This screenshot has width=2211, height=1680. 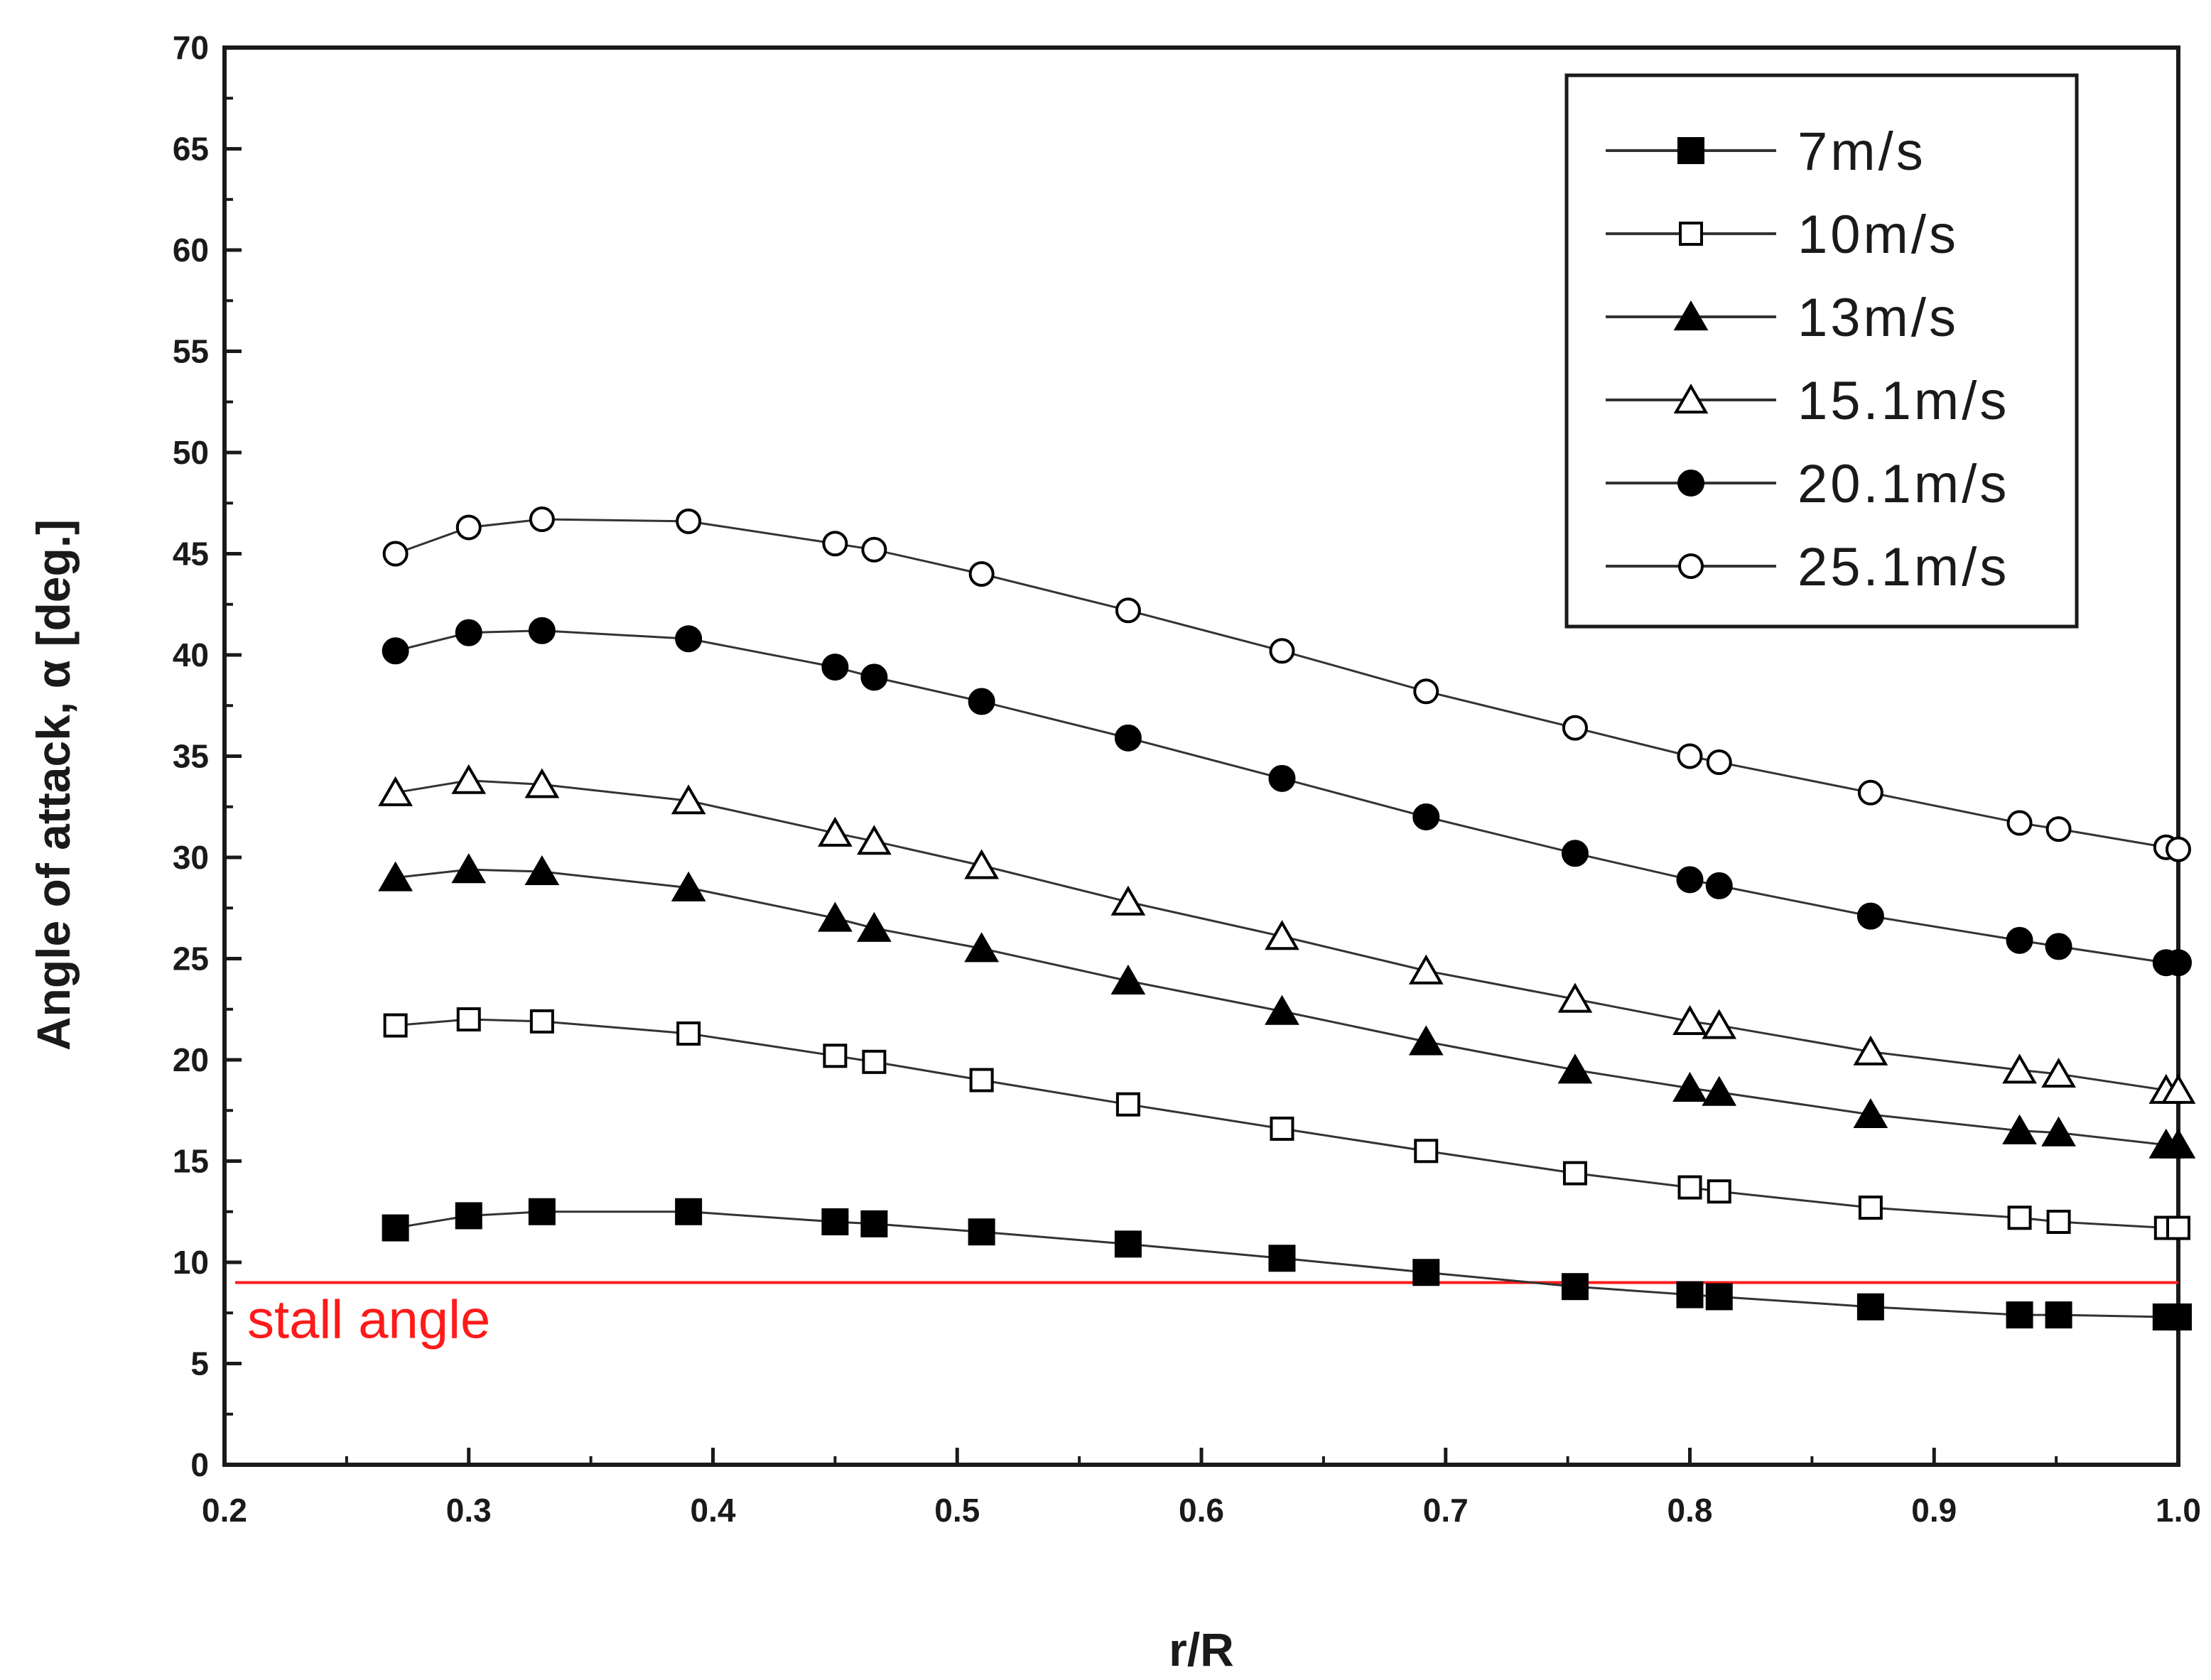 I want to click on legend-item: 15.1m/s, so click(x=1808, y=401).